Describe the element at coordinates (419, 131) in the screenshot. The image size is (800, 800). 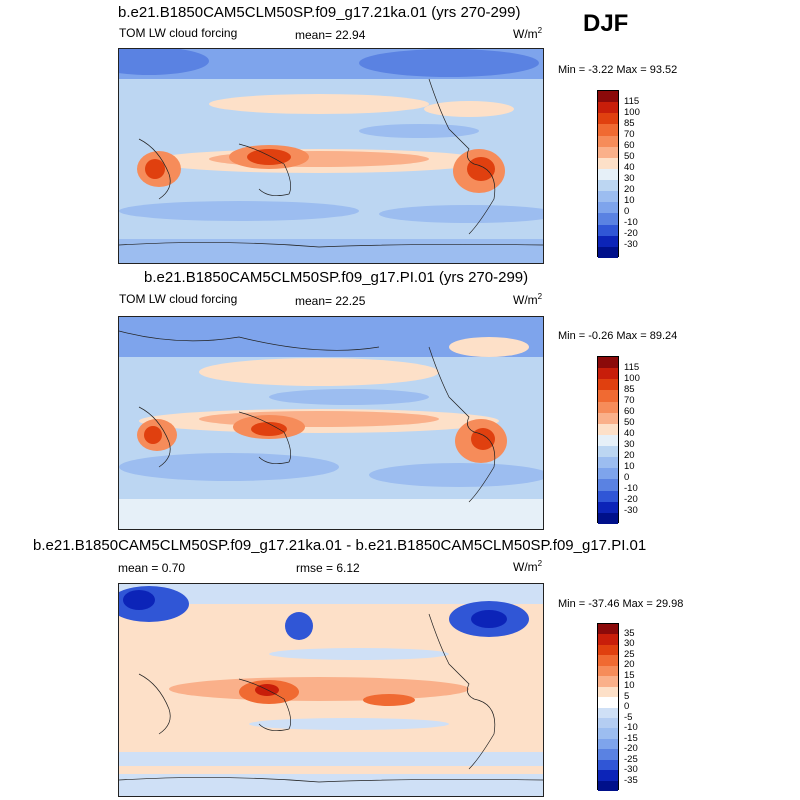
I see `panel1-subtrop-blue` at that location.